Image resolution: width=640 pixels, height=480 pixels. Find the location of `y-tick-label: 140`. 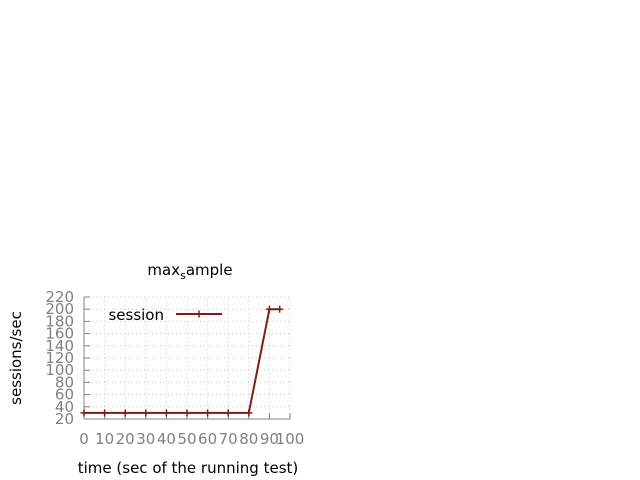

y-tick-label: 140 is located at coordinates (59, 346).